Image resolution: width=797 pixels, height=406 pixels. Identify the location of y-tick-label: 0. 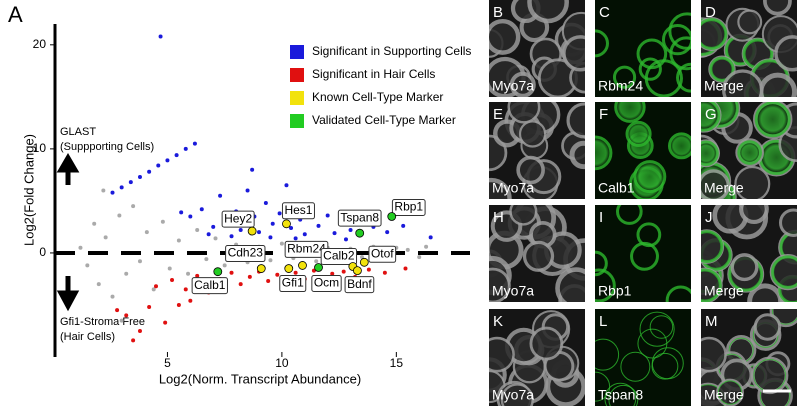
(42, 252).